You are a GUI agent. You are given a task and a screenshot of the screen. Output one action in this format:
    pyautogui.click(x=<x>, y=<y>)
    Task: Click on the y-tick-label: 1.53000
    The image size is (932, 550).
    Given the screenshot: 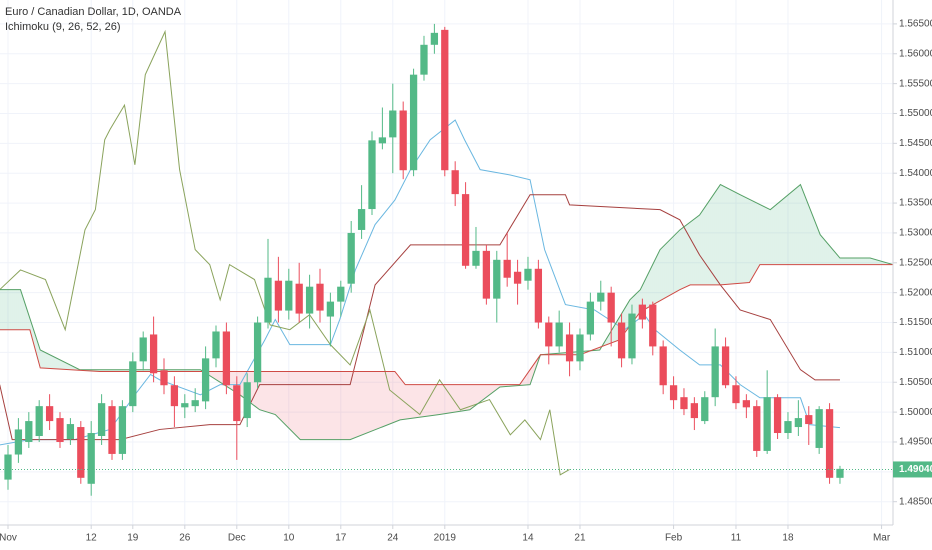 What is the action you would take?
    pyautogui.click(x=915, y=233)
    